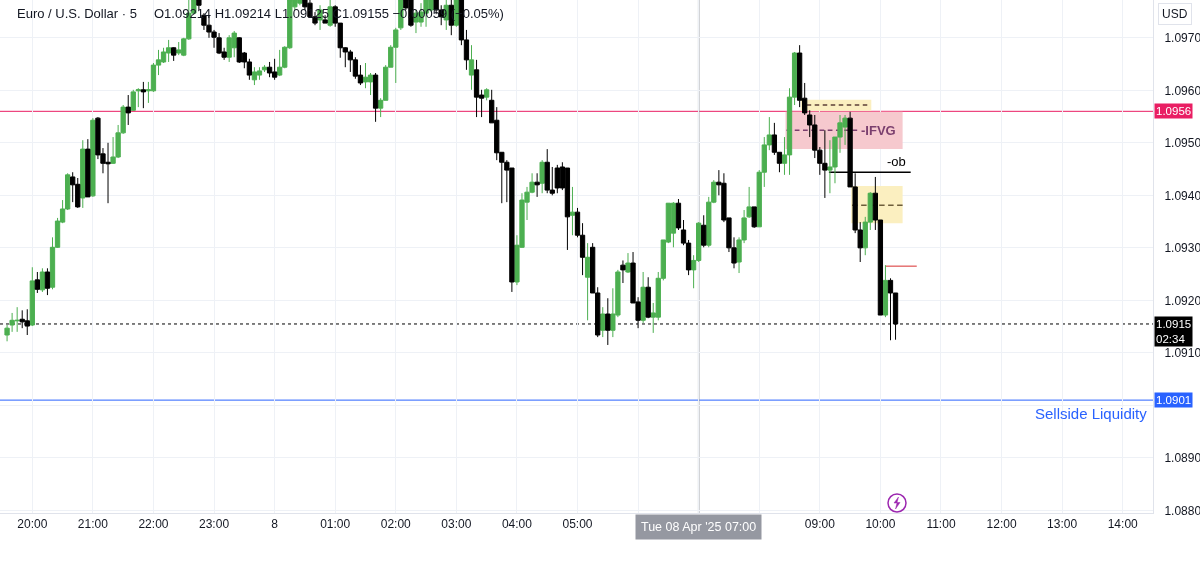  What do you see at coordinates (878, 130) in the screenshot?
I see `series-label: -IFVG` at bounding box center [878, 130].